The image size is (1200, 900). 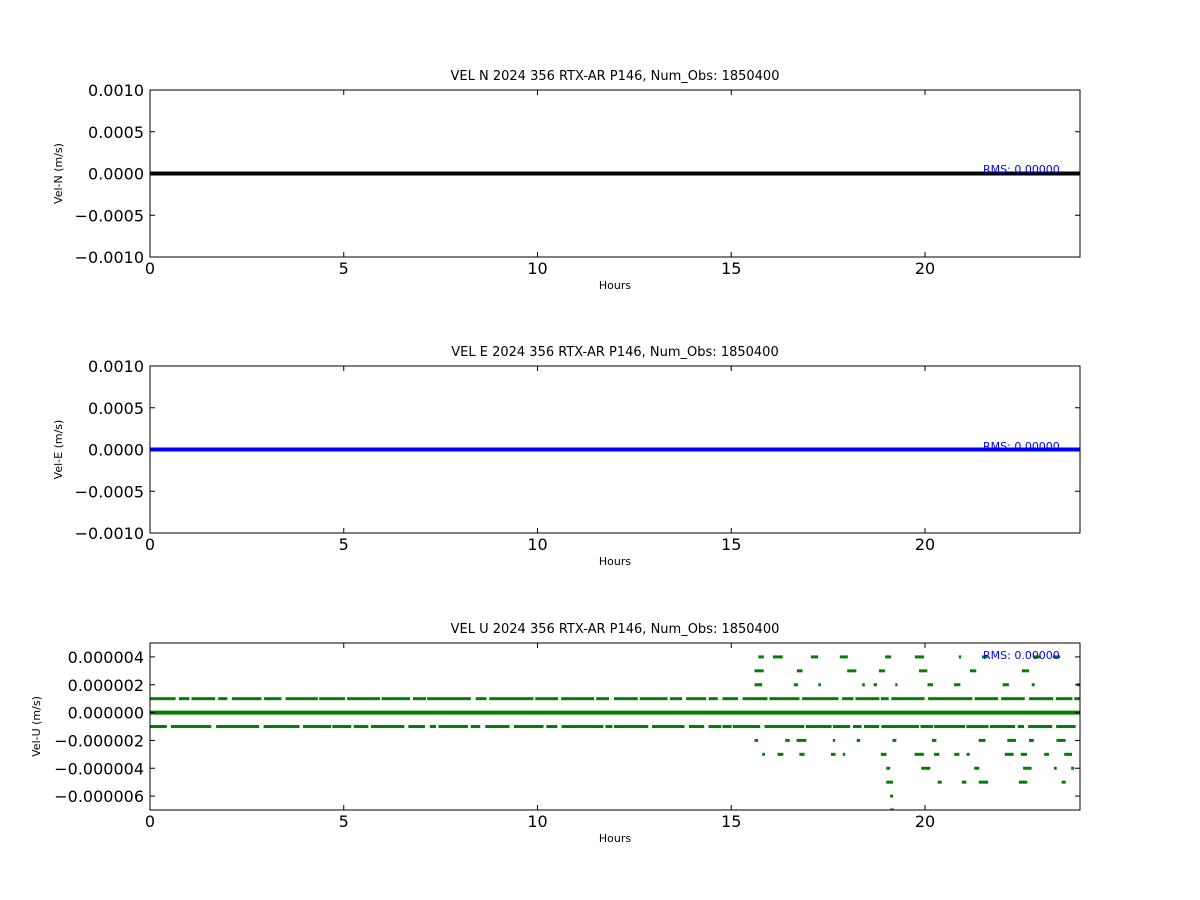 What do you see at coordinates (116, 174) in the screenshot?
I see `y-tick-label: 0.0000` at bounding box center [116, 174].